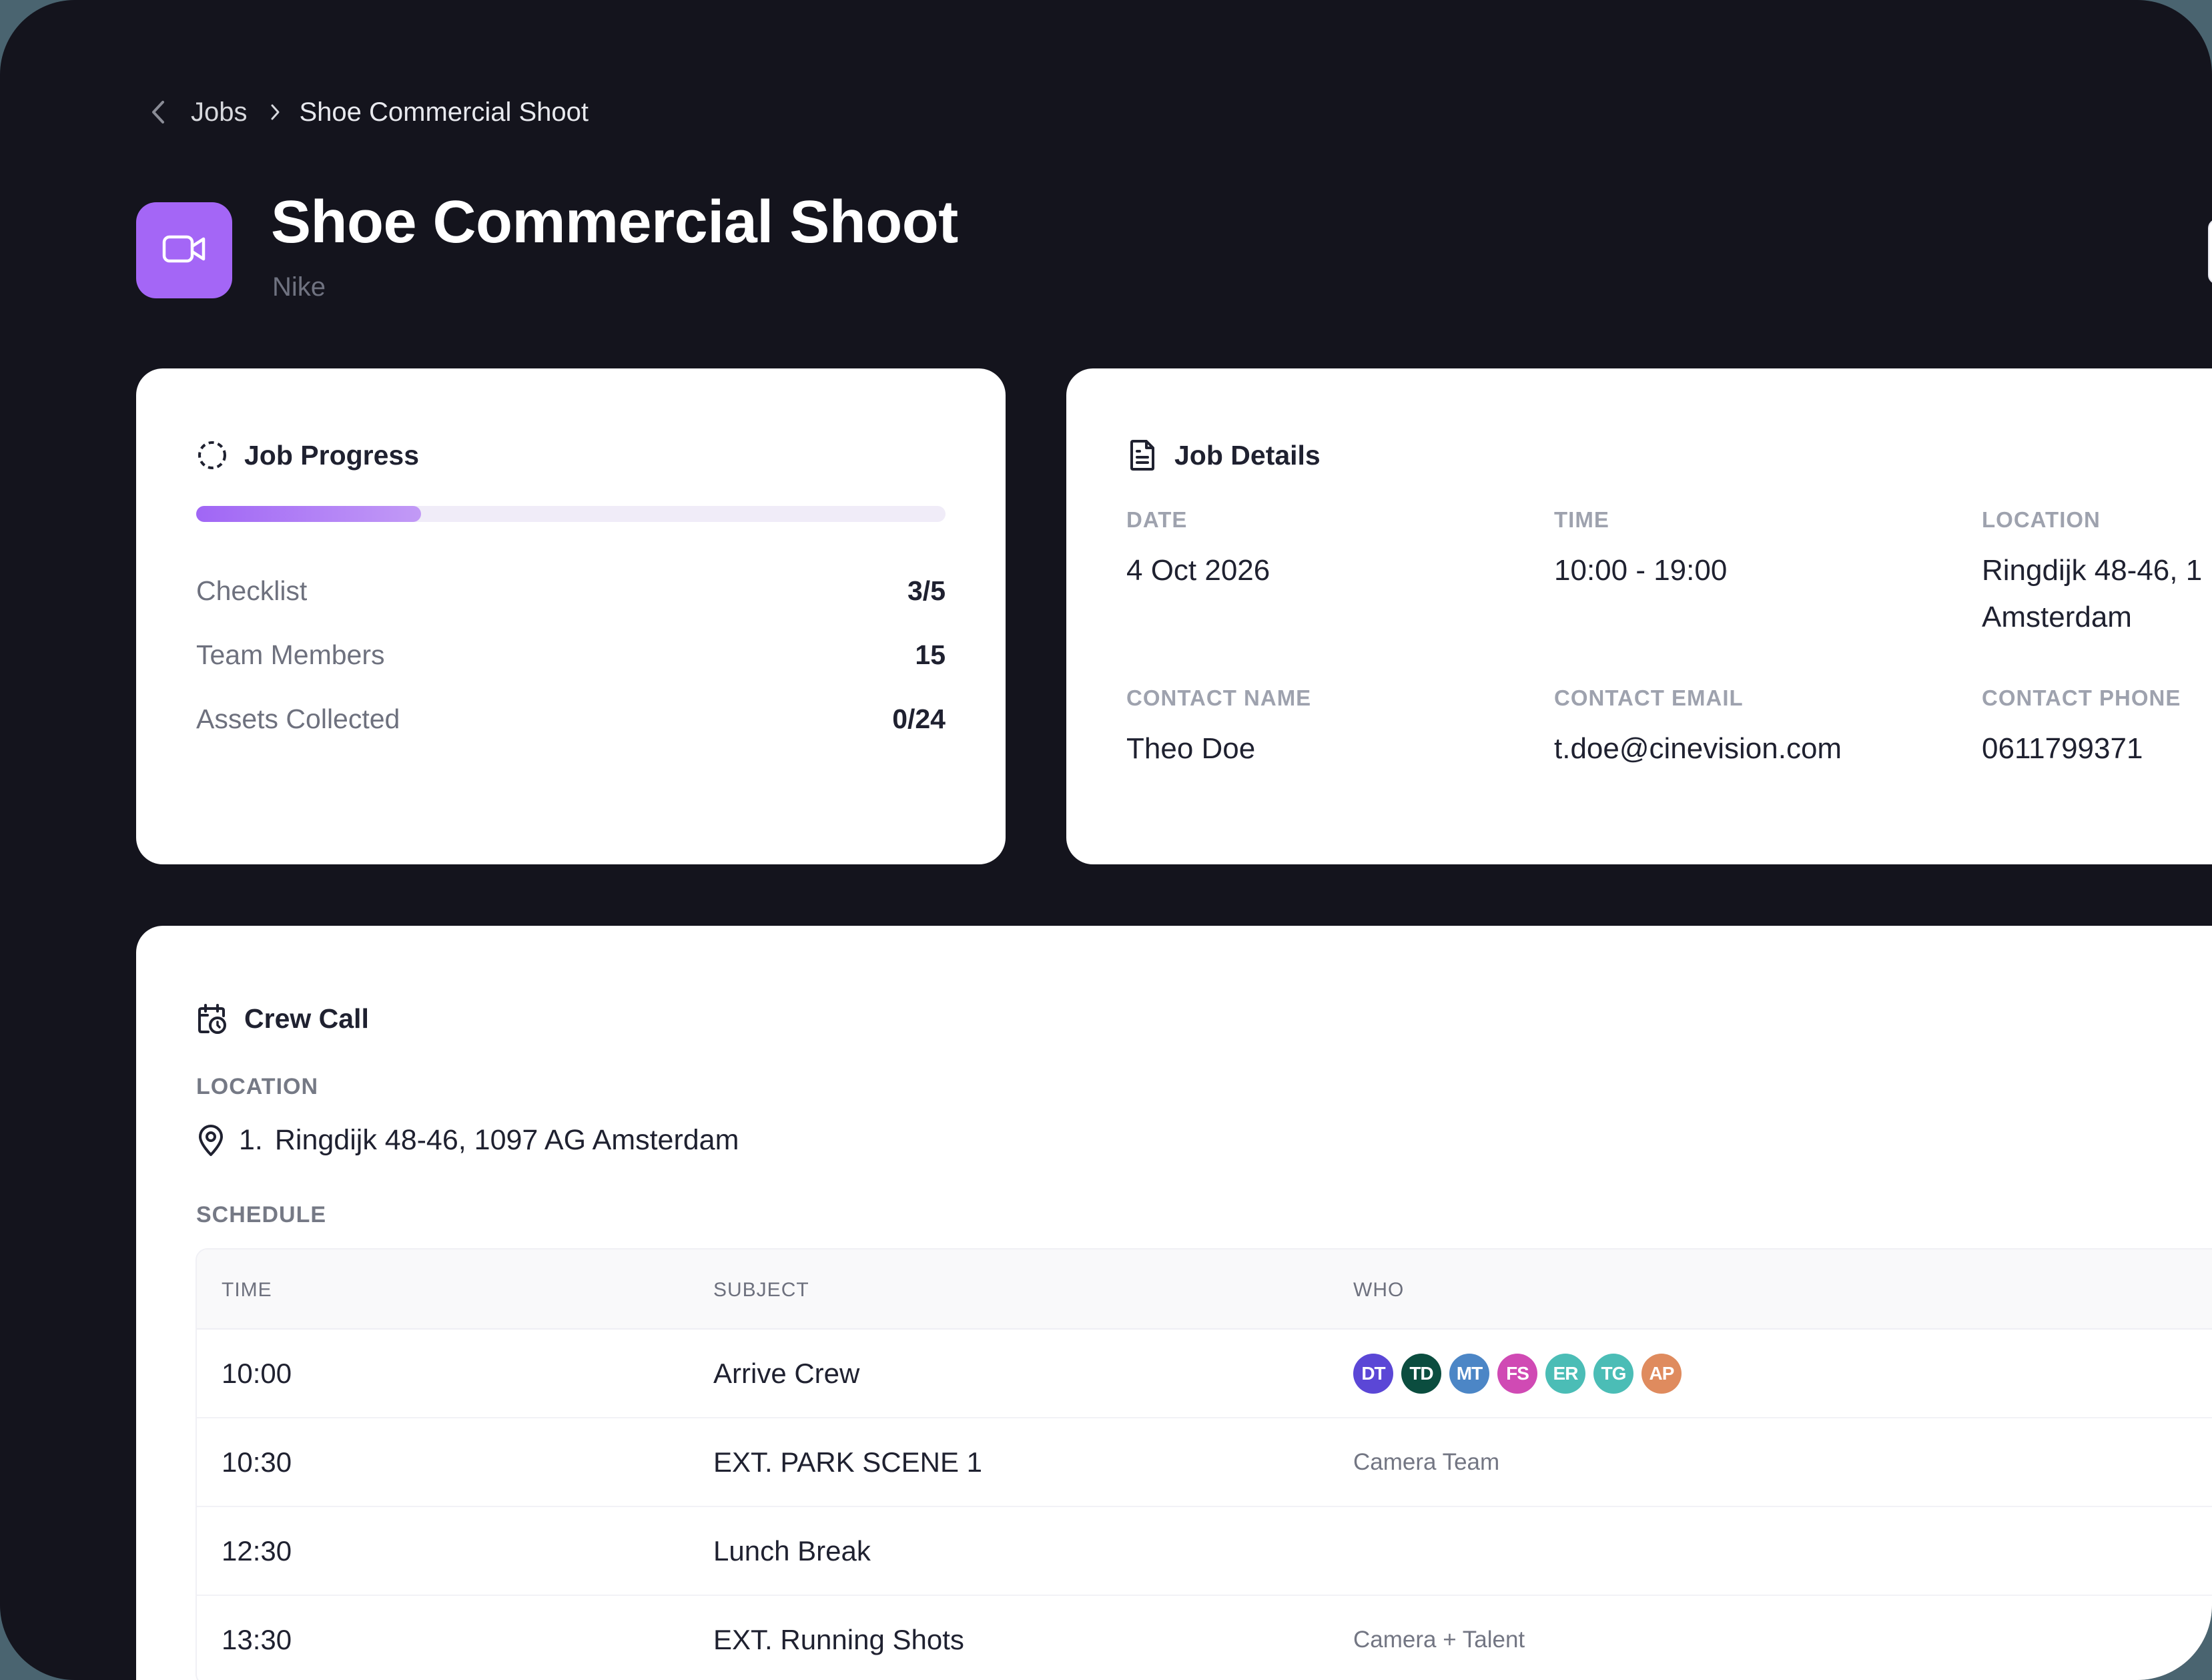 The height and width of the screenshot is (1680, 2212). I want to click on avatar-group: DT TD MT FS ER TG AP, so click(1517, 1374).